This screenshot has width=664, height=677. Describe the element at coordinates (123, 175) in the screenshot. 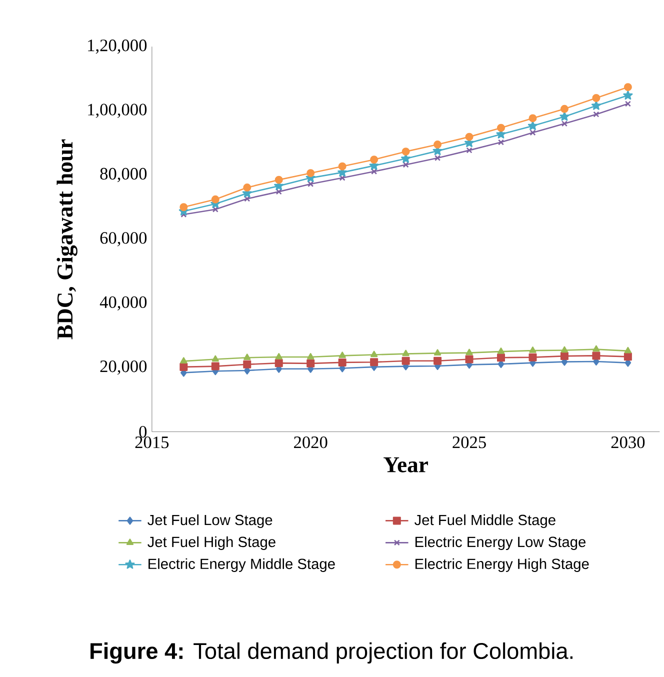

I see `y-tick-label: 80,000` at that location.